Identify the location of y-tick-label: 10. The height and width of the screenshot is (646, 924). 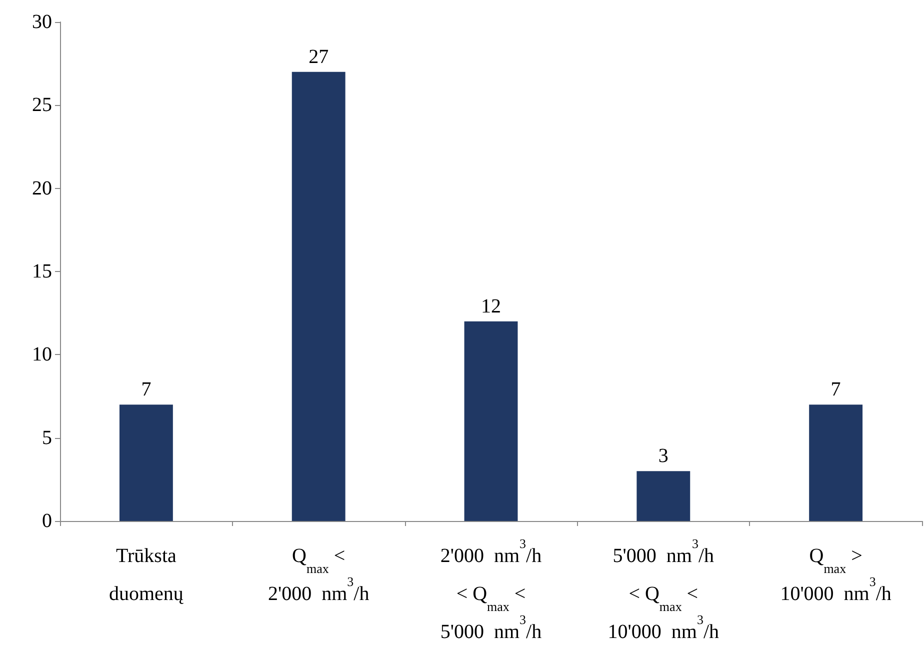
(42, 355).